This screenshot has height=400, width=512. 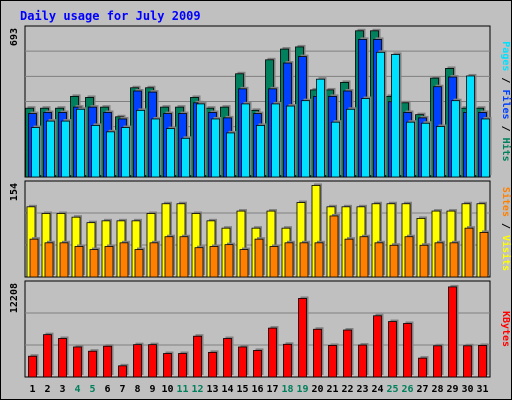 I want to click on x-tick-label: 14, so click(x=227, y=389).